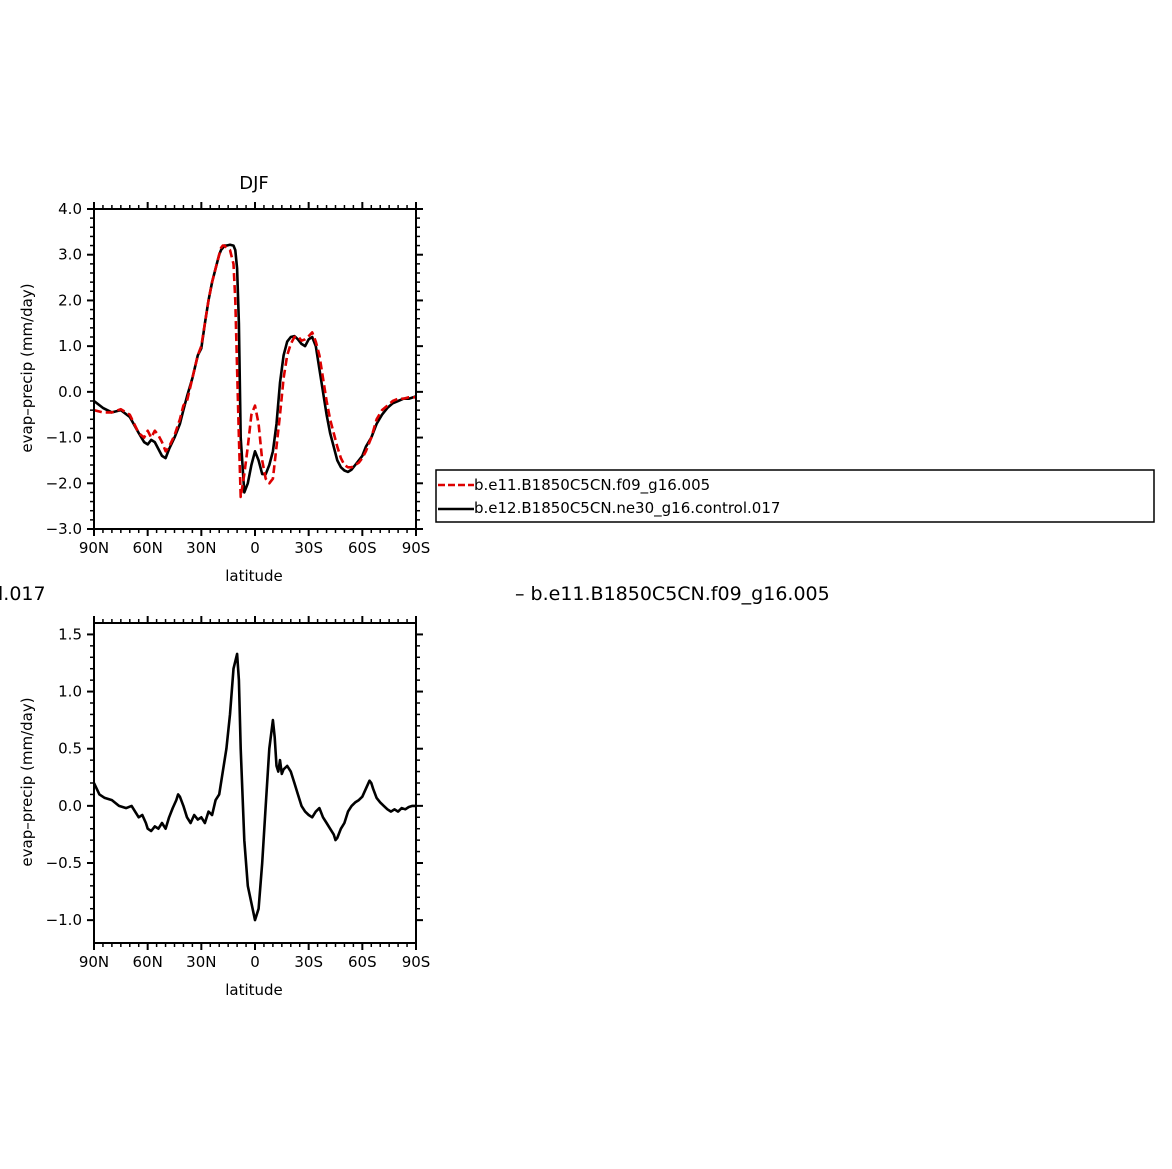  What do you see at coordinates (70, 209) in the screenshot?
I see `y-tick-label: 4.0` at bounding box center [70, 209].